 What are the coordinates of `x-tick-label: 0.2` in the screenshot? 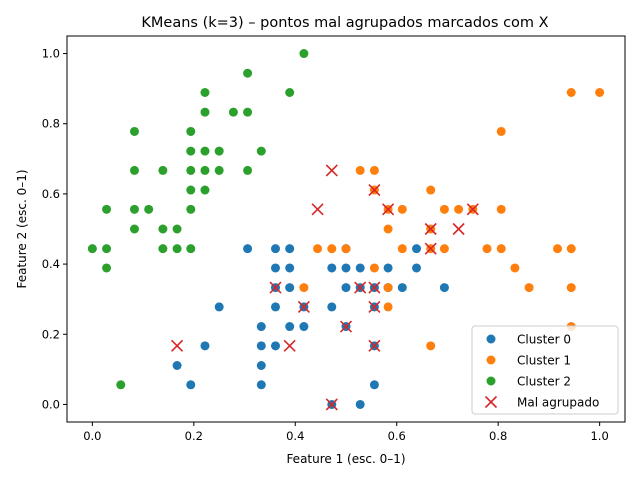 It's located at (194, 436).